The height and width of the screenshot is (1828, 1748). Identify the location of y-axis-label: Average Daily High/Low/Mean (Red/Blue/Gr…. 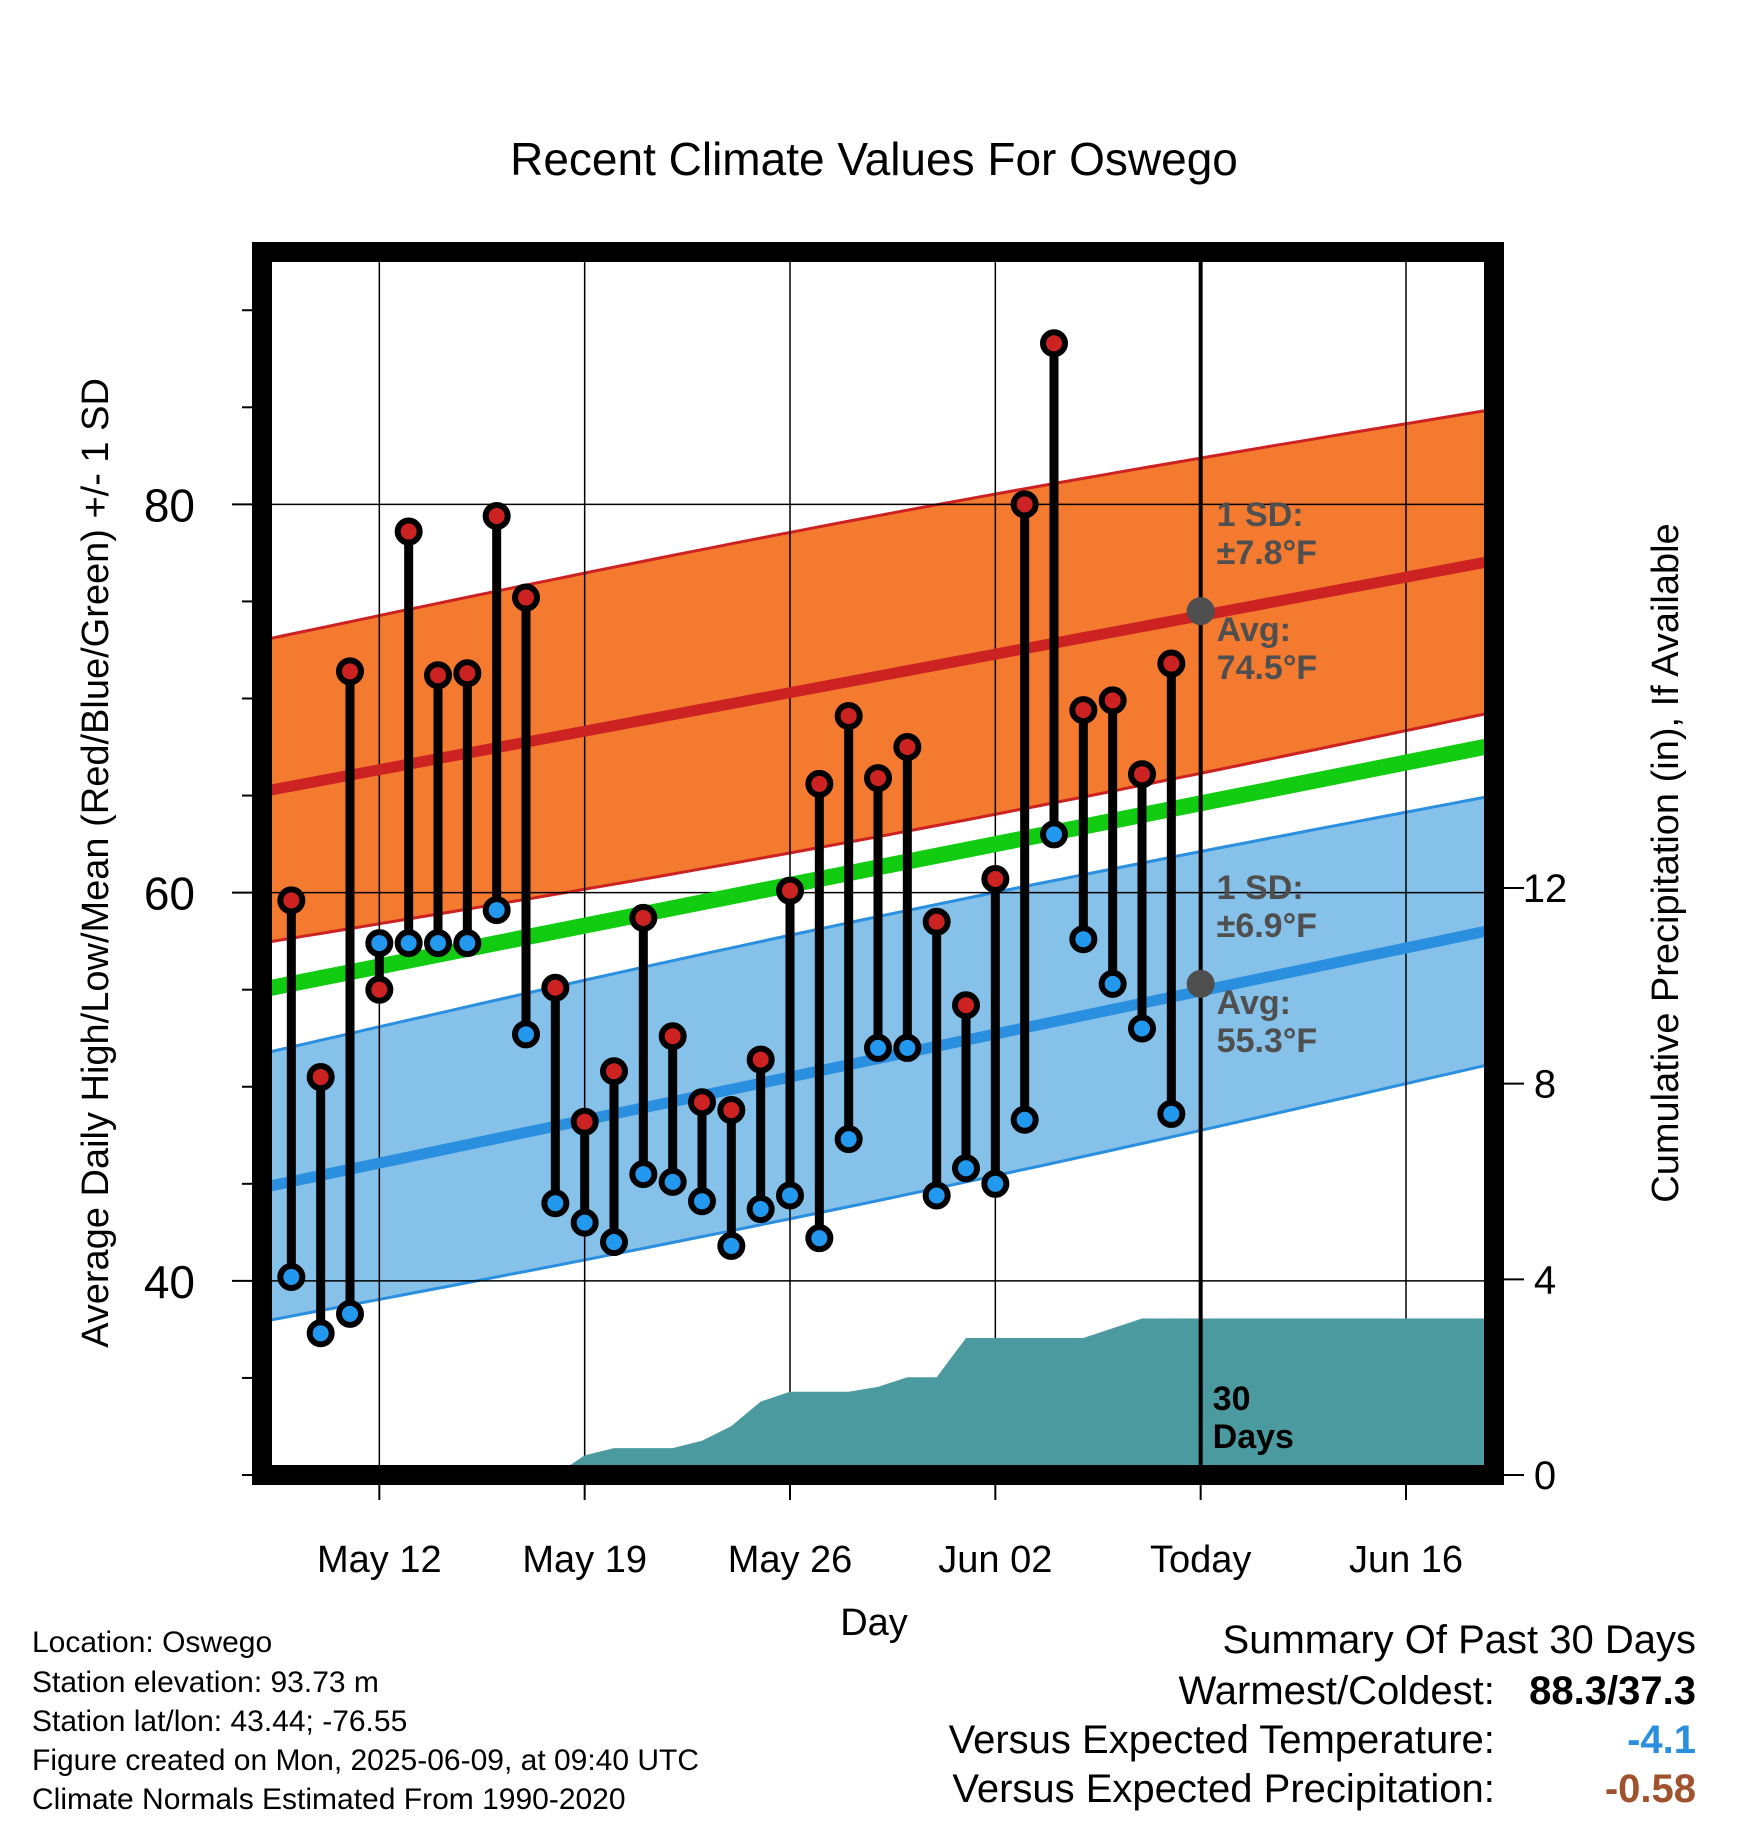
(96, 863).